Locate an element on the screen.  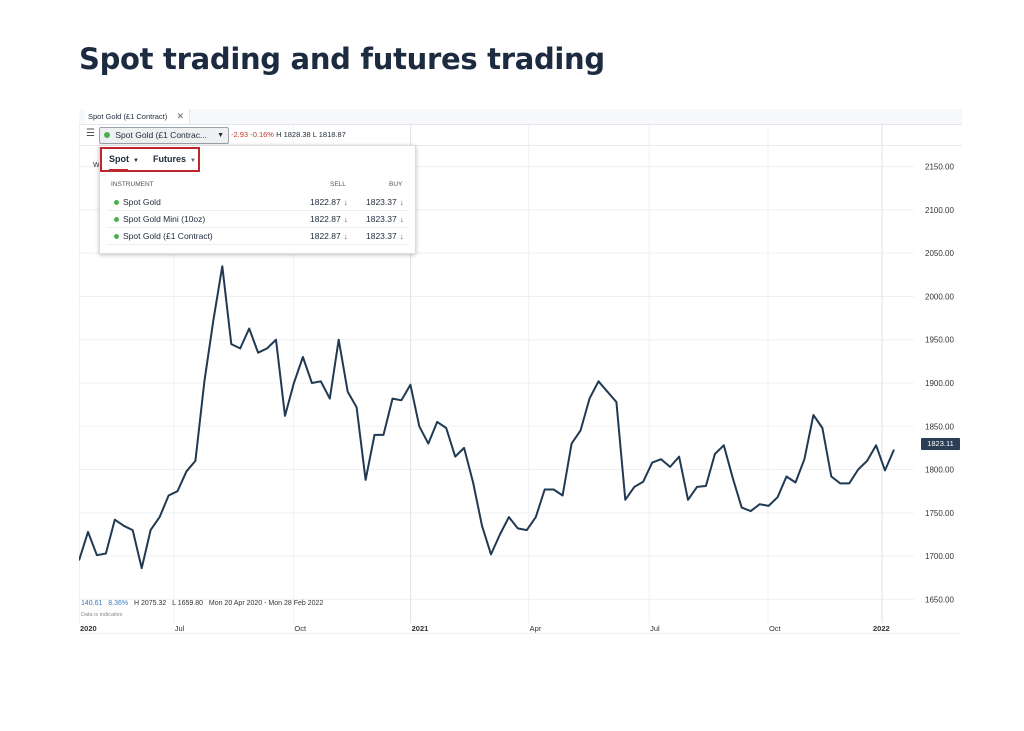
y-tick-label: 2150.00 is located at coordinates (939, 167).